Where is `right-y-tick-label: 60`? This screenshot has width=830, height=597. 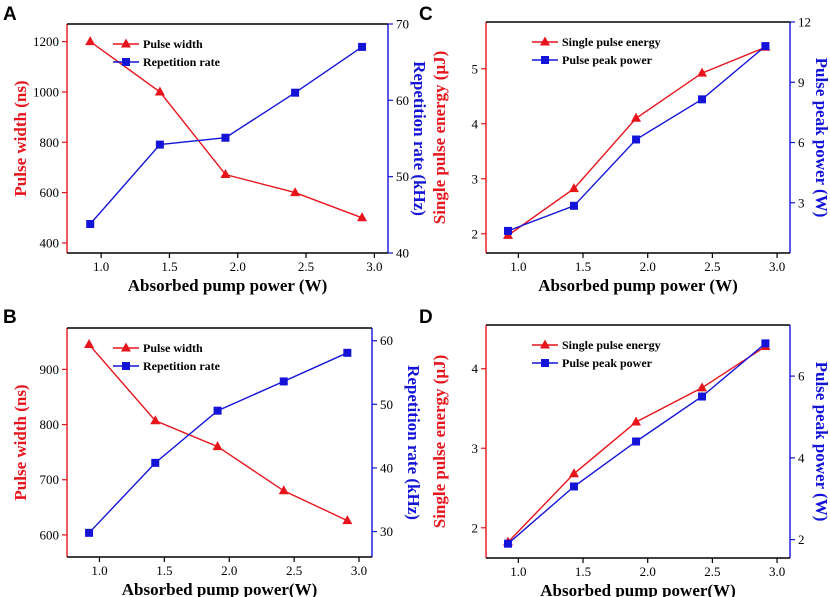 right-y-tick-label: 60 is located at coordinates (386, 340).